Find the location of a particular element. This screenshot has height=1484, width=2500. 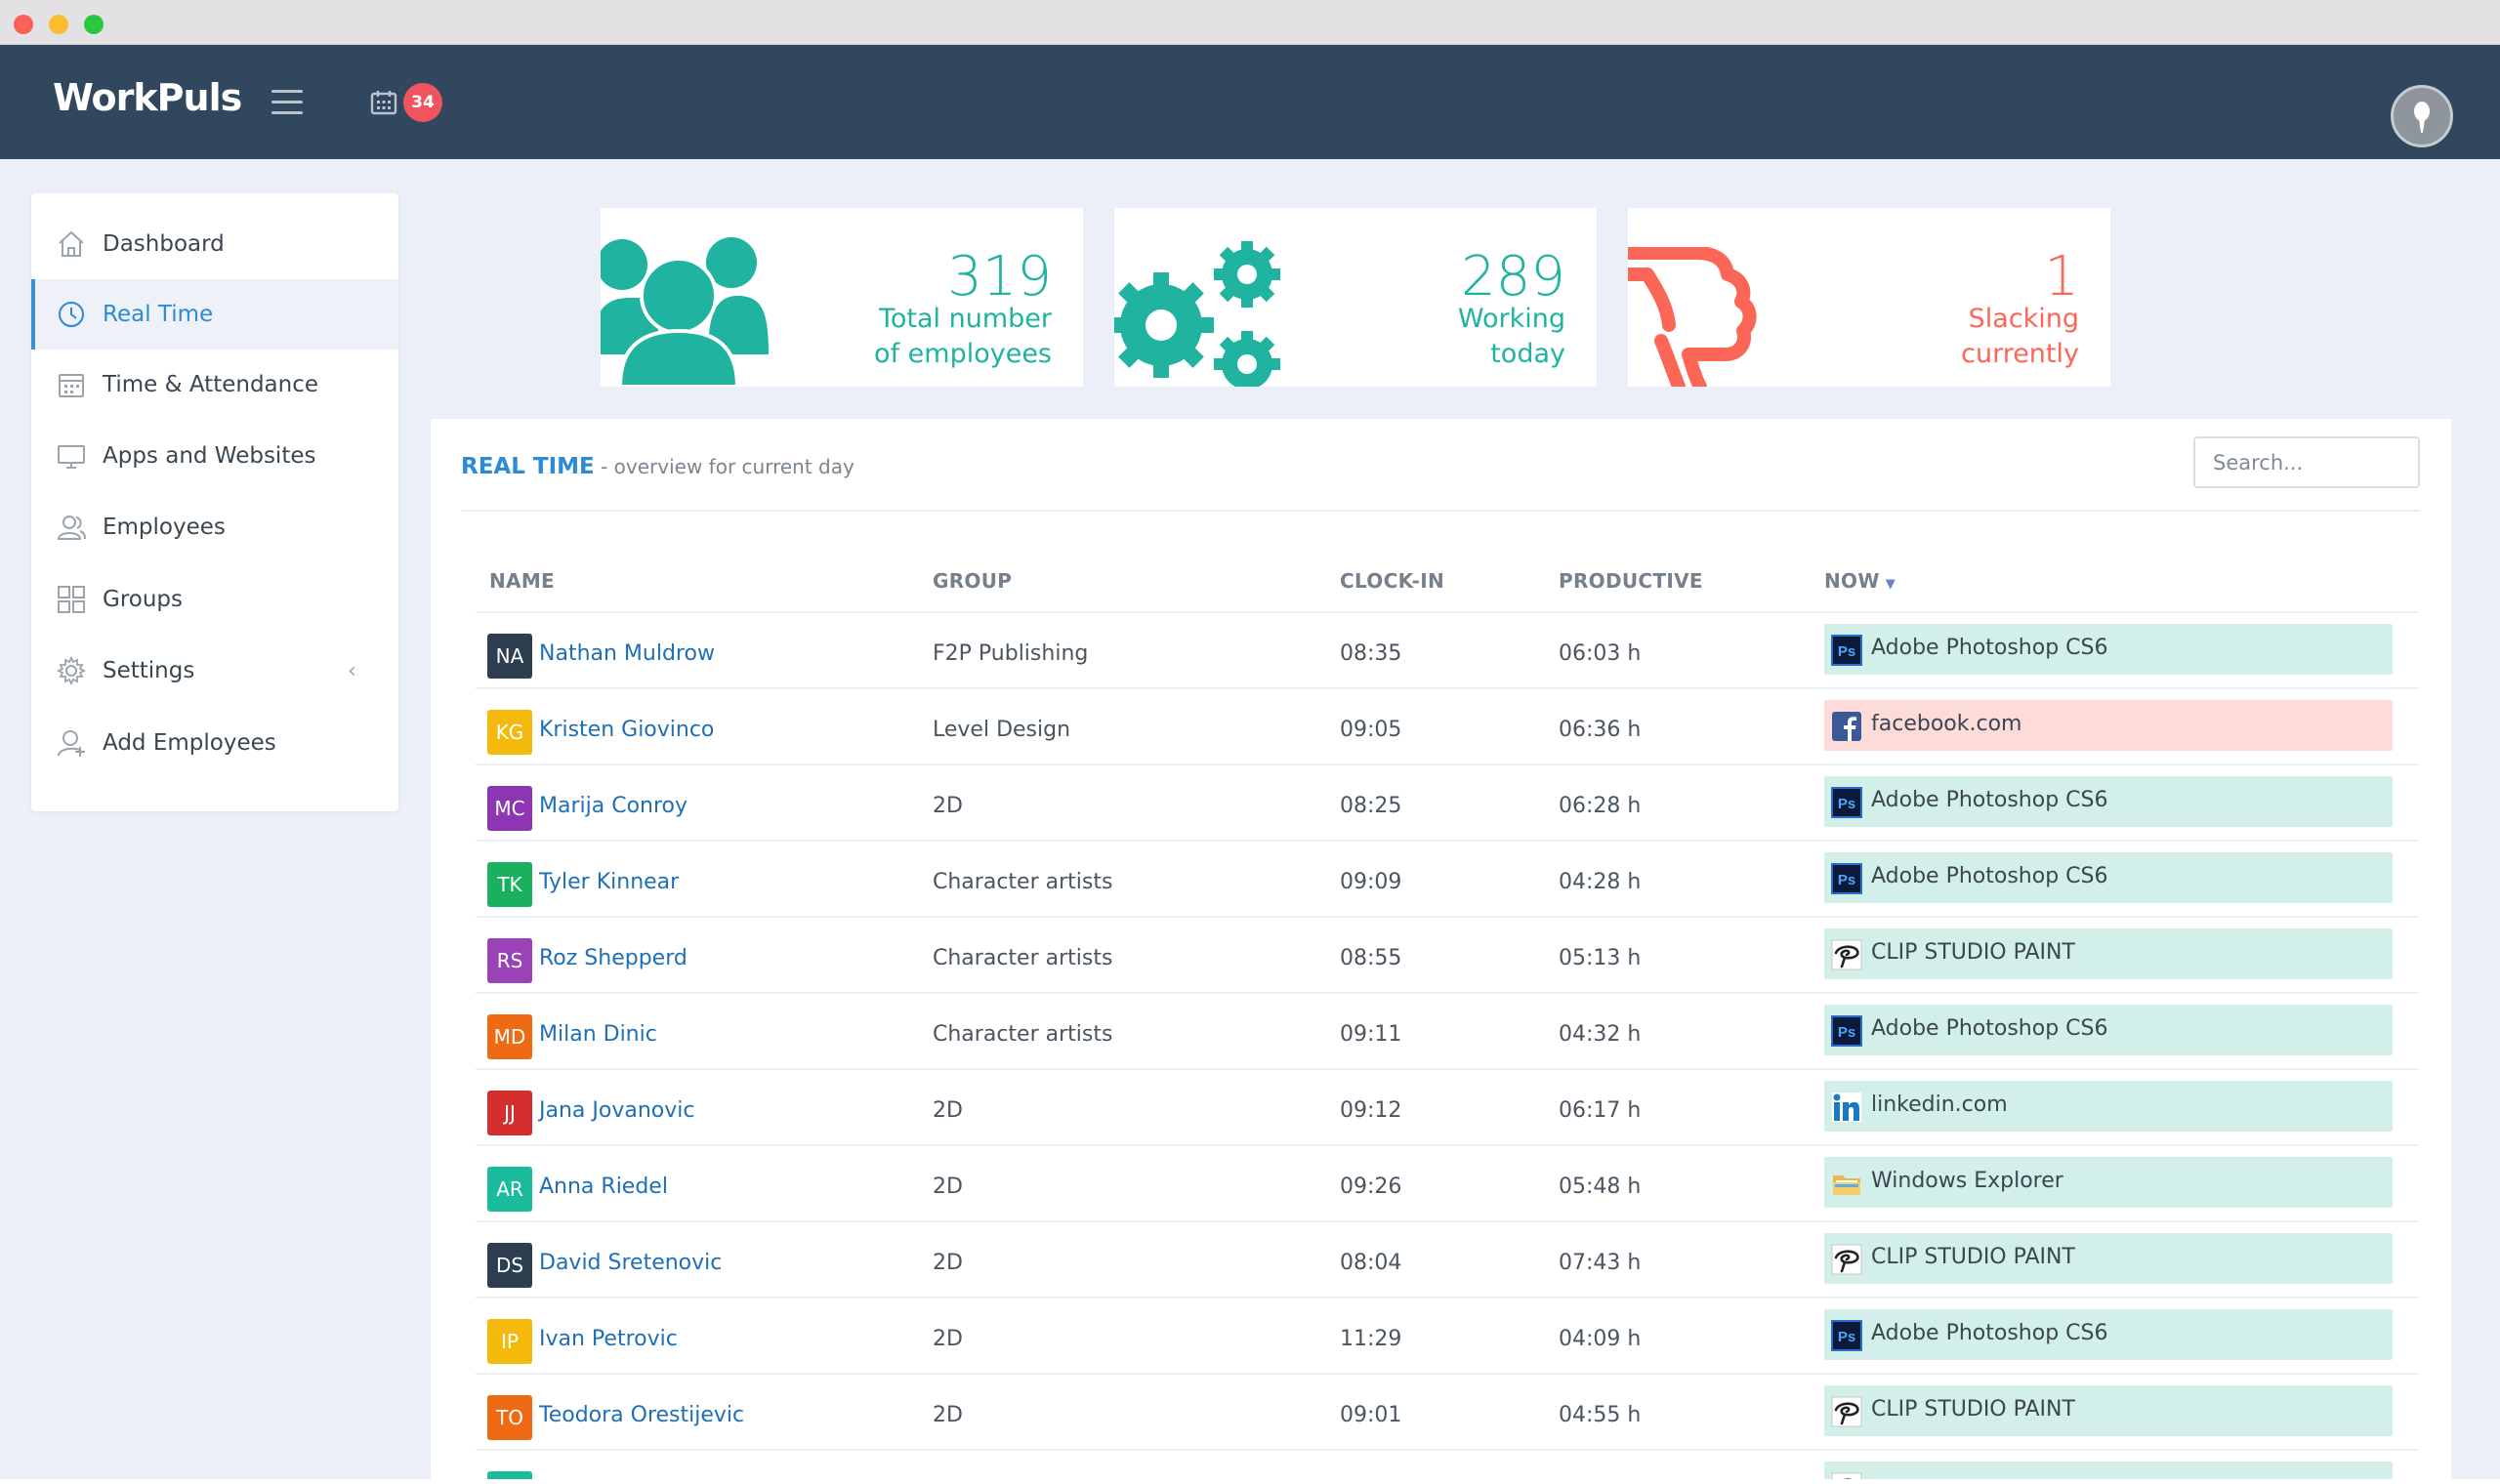

group-cell: Level Design is located at coordinates (1002, 730).